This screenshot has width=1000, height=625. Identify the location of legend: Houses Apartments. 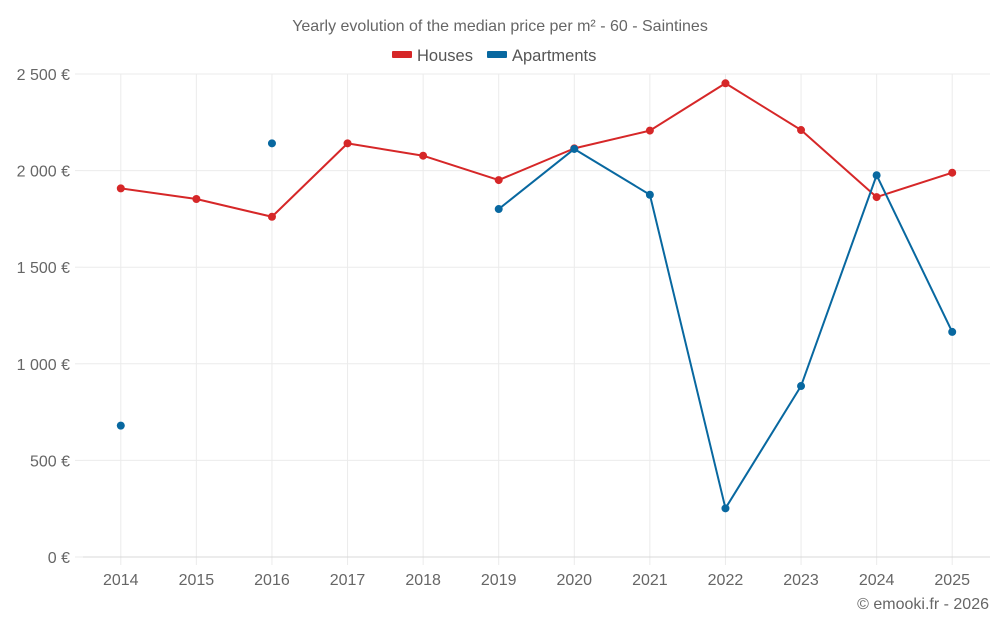
(494, 56).